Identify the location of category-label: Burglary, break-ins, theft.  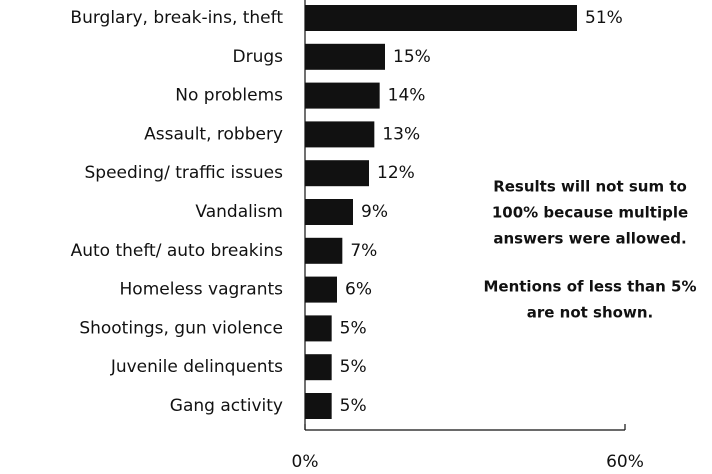
(176, 18).